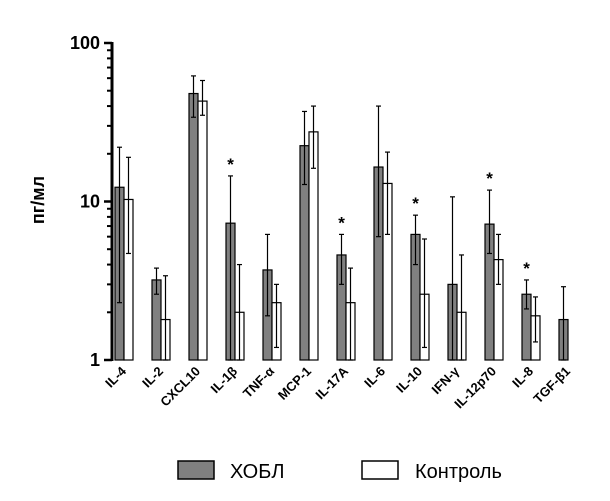  What do you see at coordinates (258, 382) in the screenshot?
I see `x-tick-label: TNF-α` at bounding box center [258, 382].